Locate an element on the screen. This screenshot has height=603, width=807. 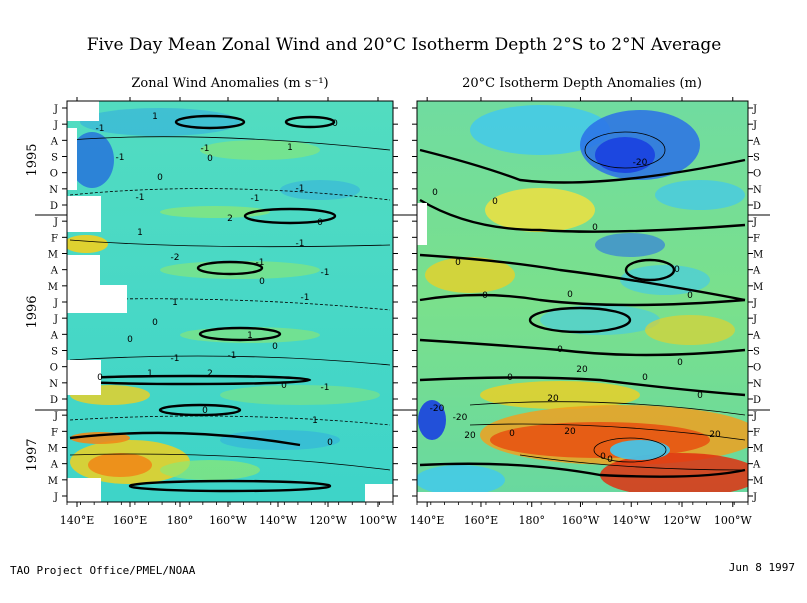
month-label: O is located at coordinates (757, 368).